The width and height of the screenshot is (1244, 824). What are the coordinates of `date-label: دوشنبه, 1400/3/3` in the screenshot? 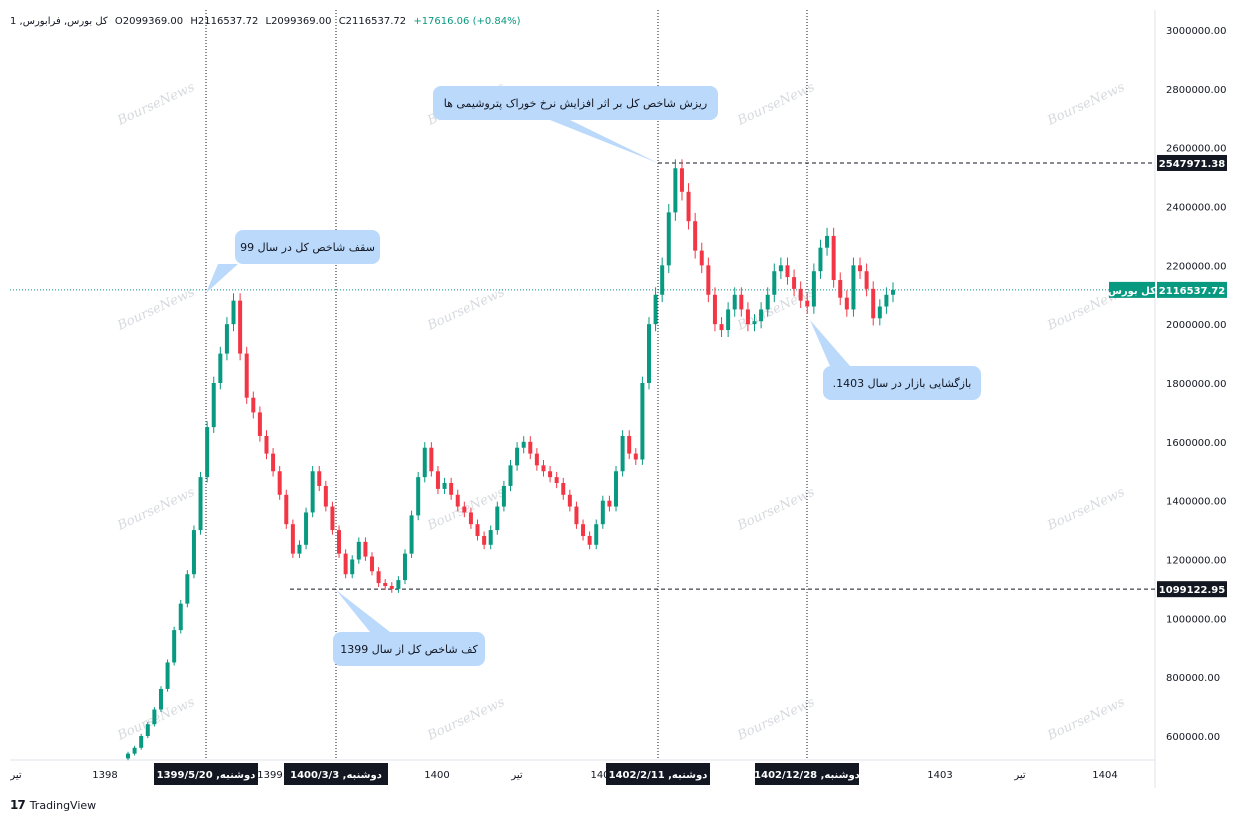 It's located at (336, 774).